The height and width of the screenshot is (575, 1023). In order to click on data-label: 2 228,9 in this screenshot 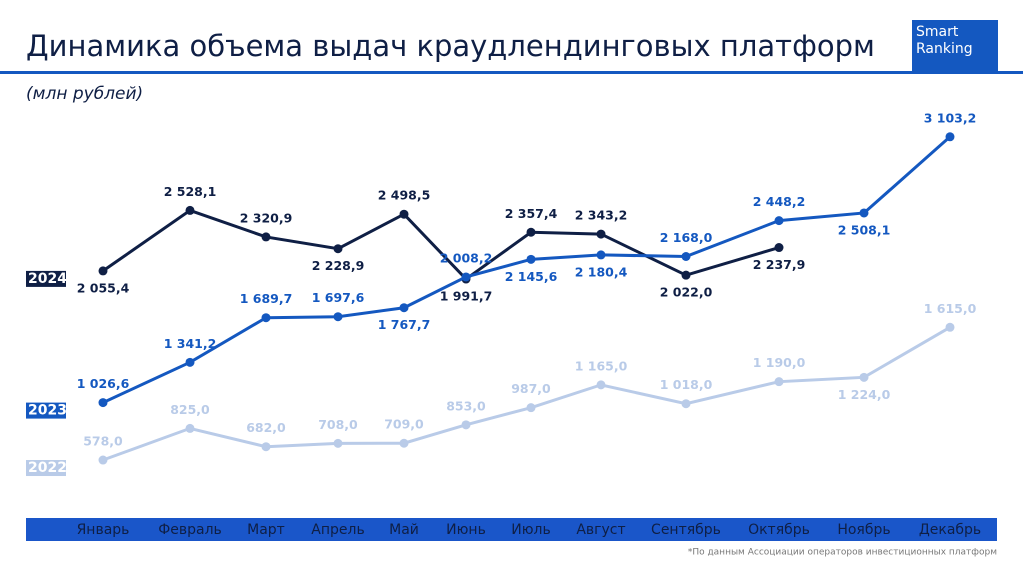, I will do `click(338, 265)`.